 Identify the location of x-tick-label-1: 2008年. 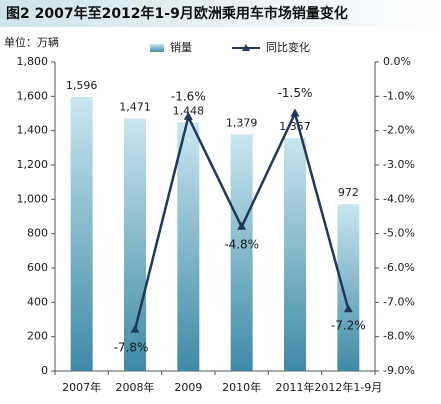
(135, 387).